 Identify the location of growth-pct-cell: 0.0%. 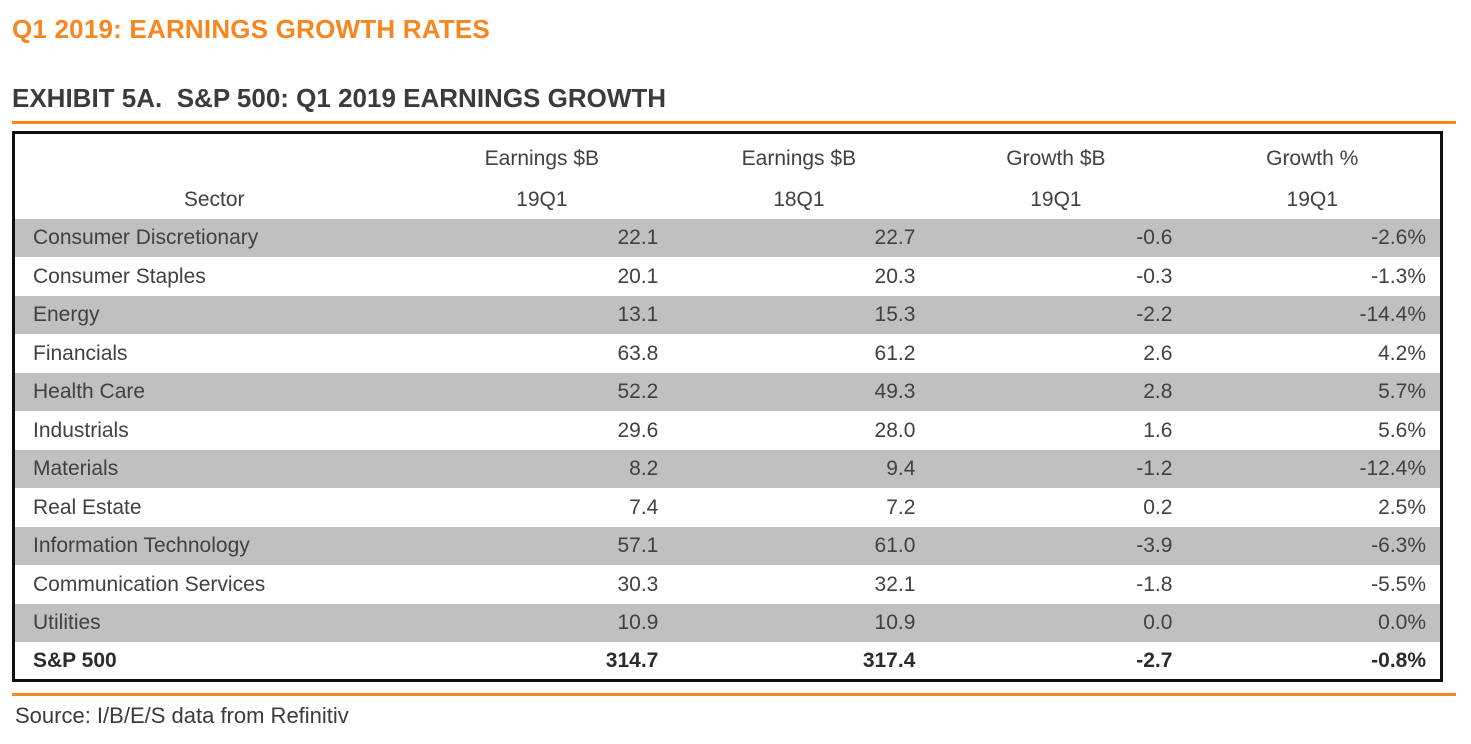
(1402, 623).